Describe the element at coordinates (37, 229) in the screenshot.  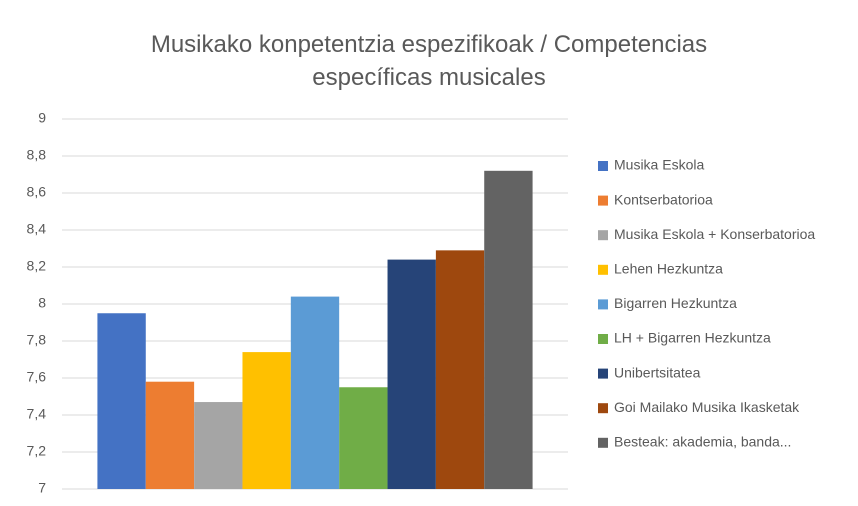
I see `y-tick-label: 8,4` at that location.